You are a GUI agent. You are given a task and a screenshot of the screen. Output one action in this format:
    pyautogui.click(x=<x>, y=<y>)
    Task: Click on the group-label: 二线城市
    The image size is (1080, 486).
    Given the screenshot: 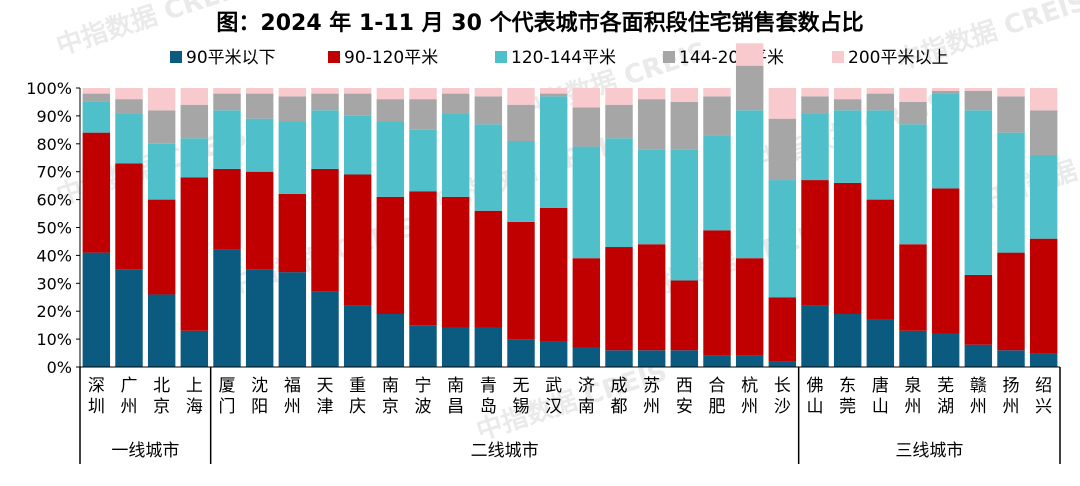 What is the action you would take?
    pyautogui.click(x=505, y=451)
    